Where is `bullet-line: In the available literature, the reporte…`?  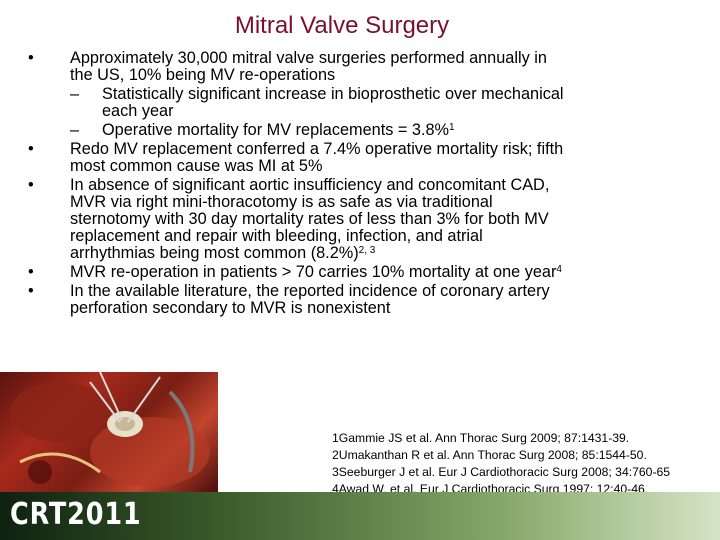
bullet-line: In the available literature, the reporte… is located at coordinates (310, 291).